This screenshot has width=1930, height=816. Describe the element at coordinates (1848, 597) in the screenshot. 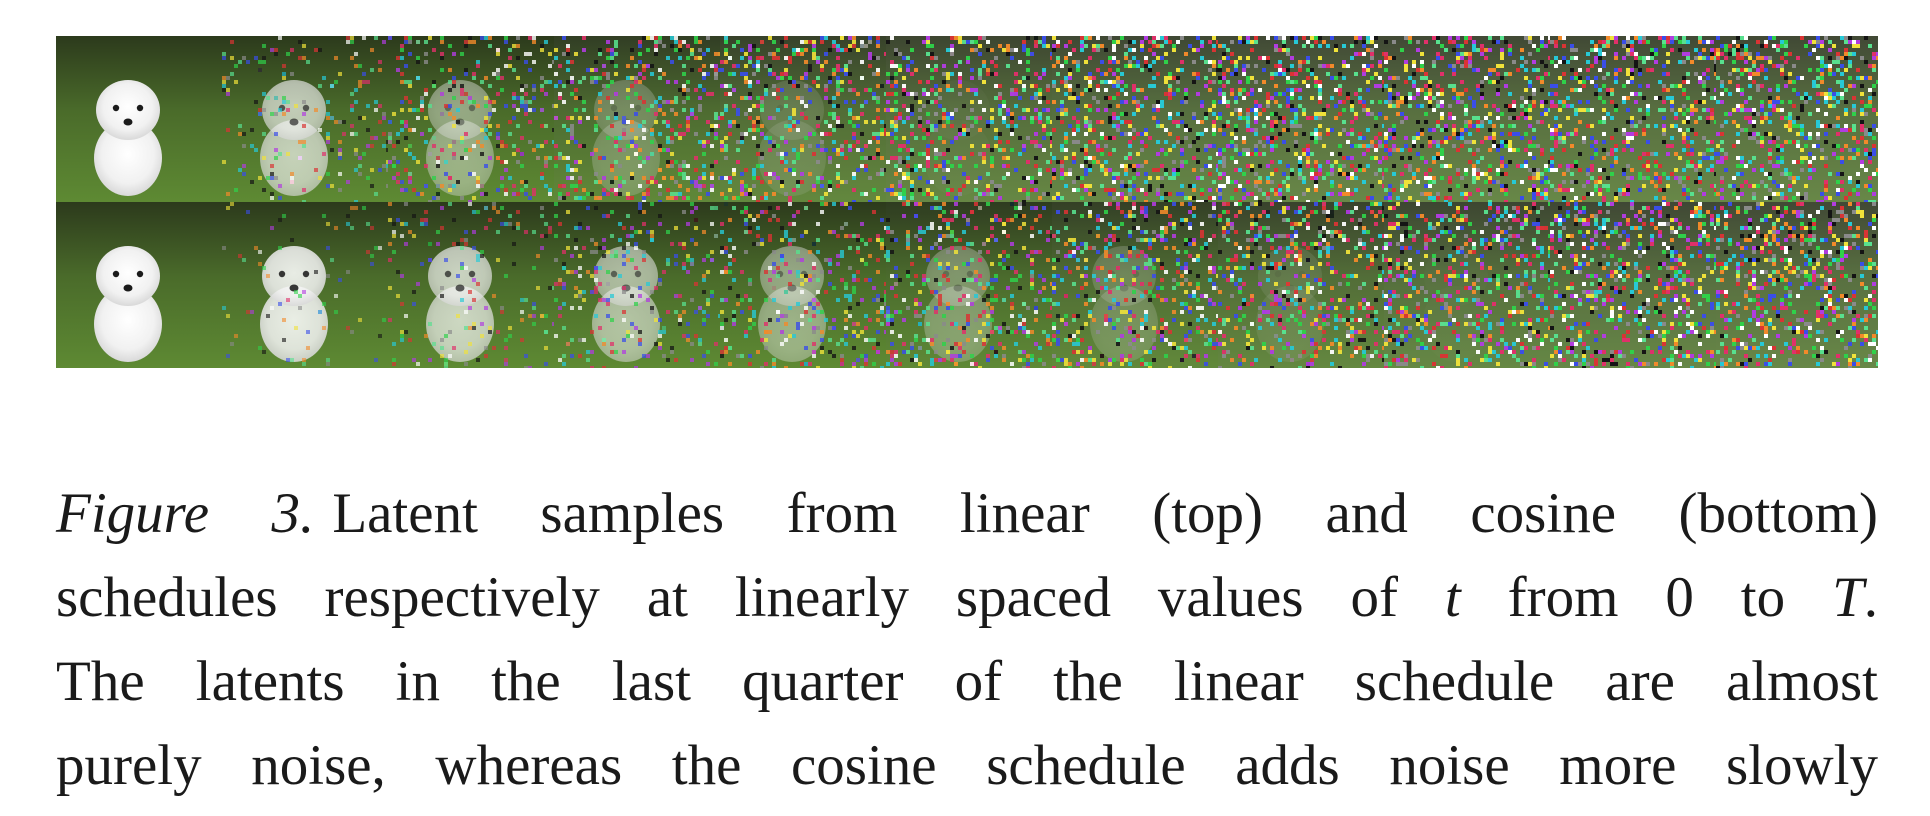

I see `math-T: T` at that location.